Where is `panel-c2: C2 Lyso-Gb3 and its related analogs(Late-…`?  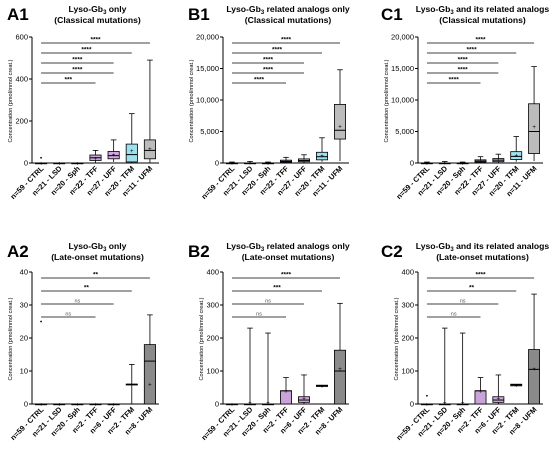
panel-c2: C2 Lyso-Gb3 and its related analogs(Late-… is located at coordinates (465, 341).